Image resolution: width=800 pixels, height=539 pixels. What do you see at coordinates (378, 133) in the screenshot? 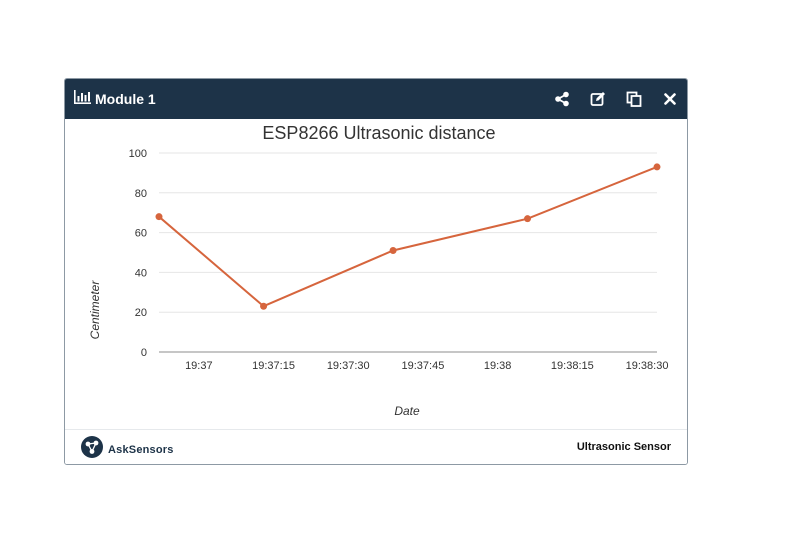
I see `chart-title: ESP8266 Ultrasonic distance` at bounding box center [378, 133].